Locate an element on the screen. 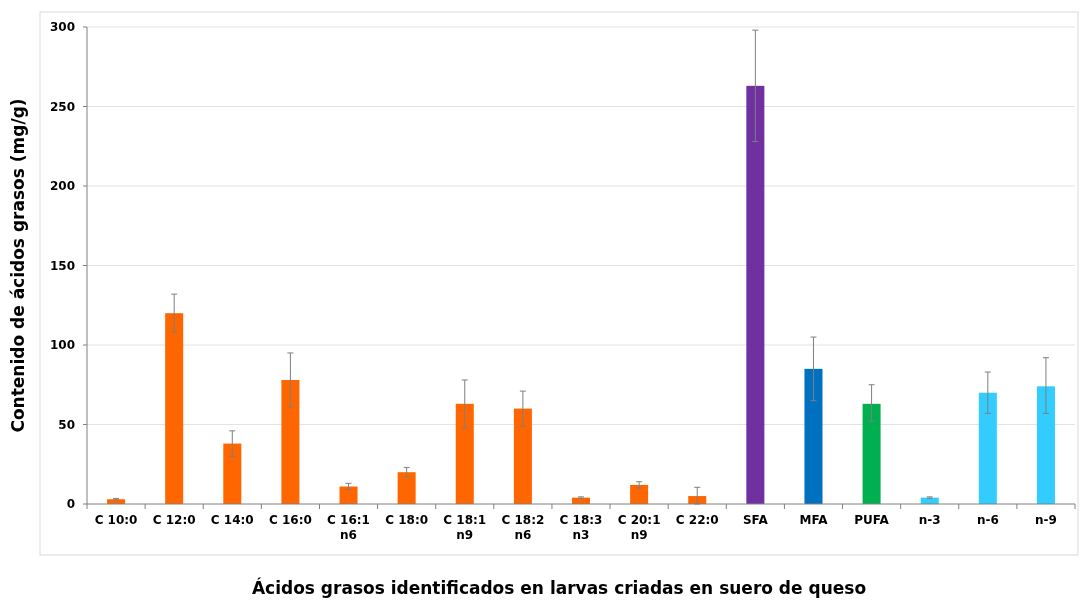 This screenshot has width=1081, height=603. x-tick-label: C 18:1 n9 is located at coordinates (465, 527).